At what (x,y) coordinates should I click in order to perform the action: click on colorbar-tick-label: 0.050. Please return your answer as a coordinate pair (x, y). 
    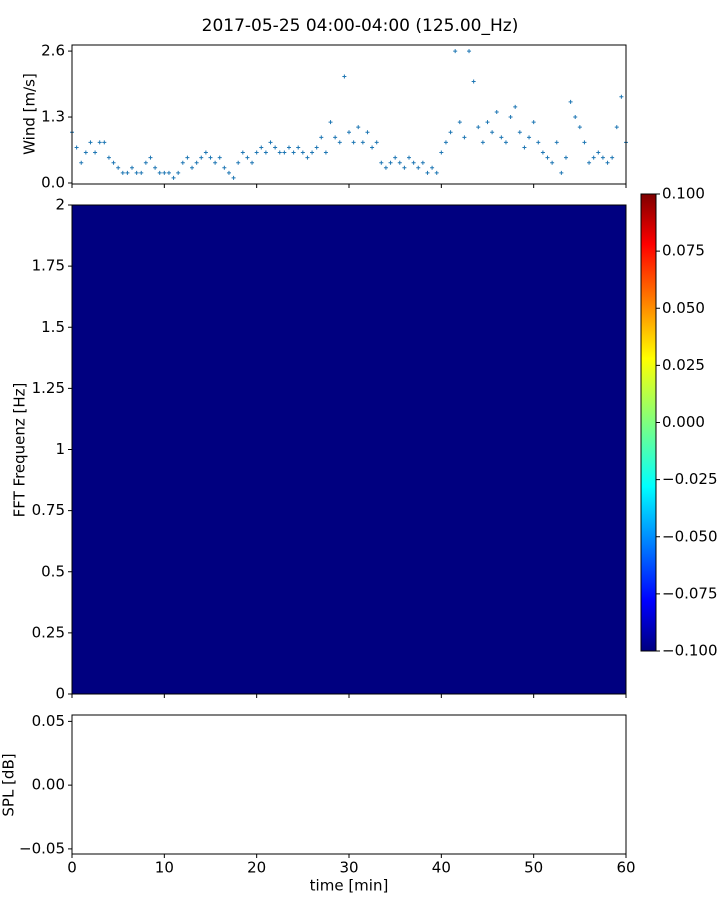
    Looking at the image, I should click on (683, 308).